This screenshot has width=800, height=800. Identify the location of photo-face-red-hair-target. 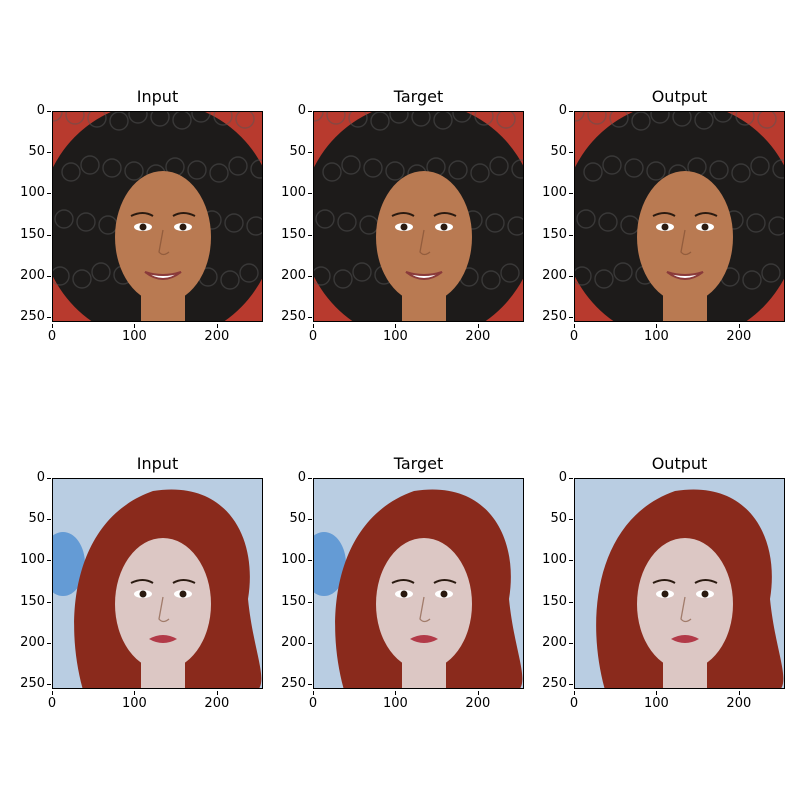
(418, 583).